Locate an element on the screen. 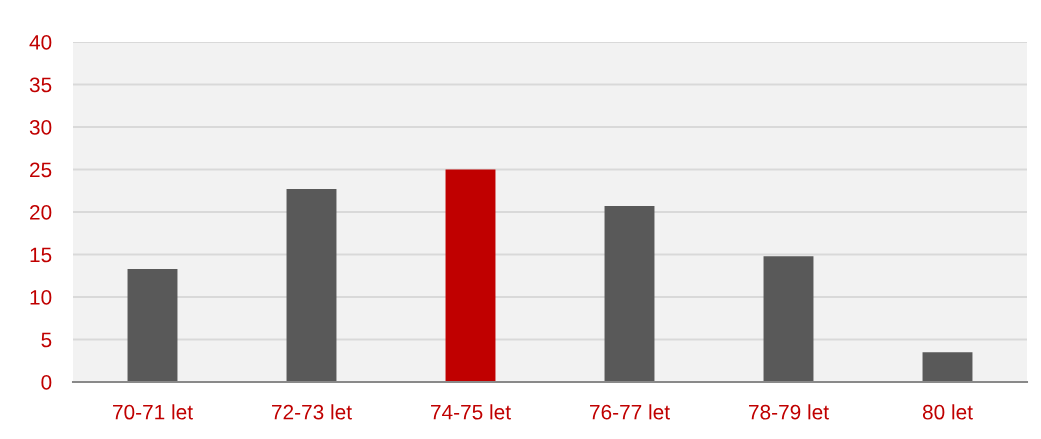 The image size is (1041, 439). y-tick-label: 25 is located at coordinates (41, 170).